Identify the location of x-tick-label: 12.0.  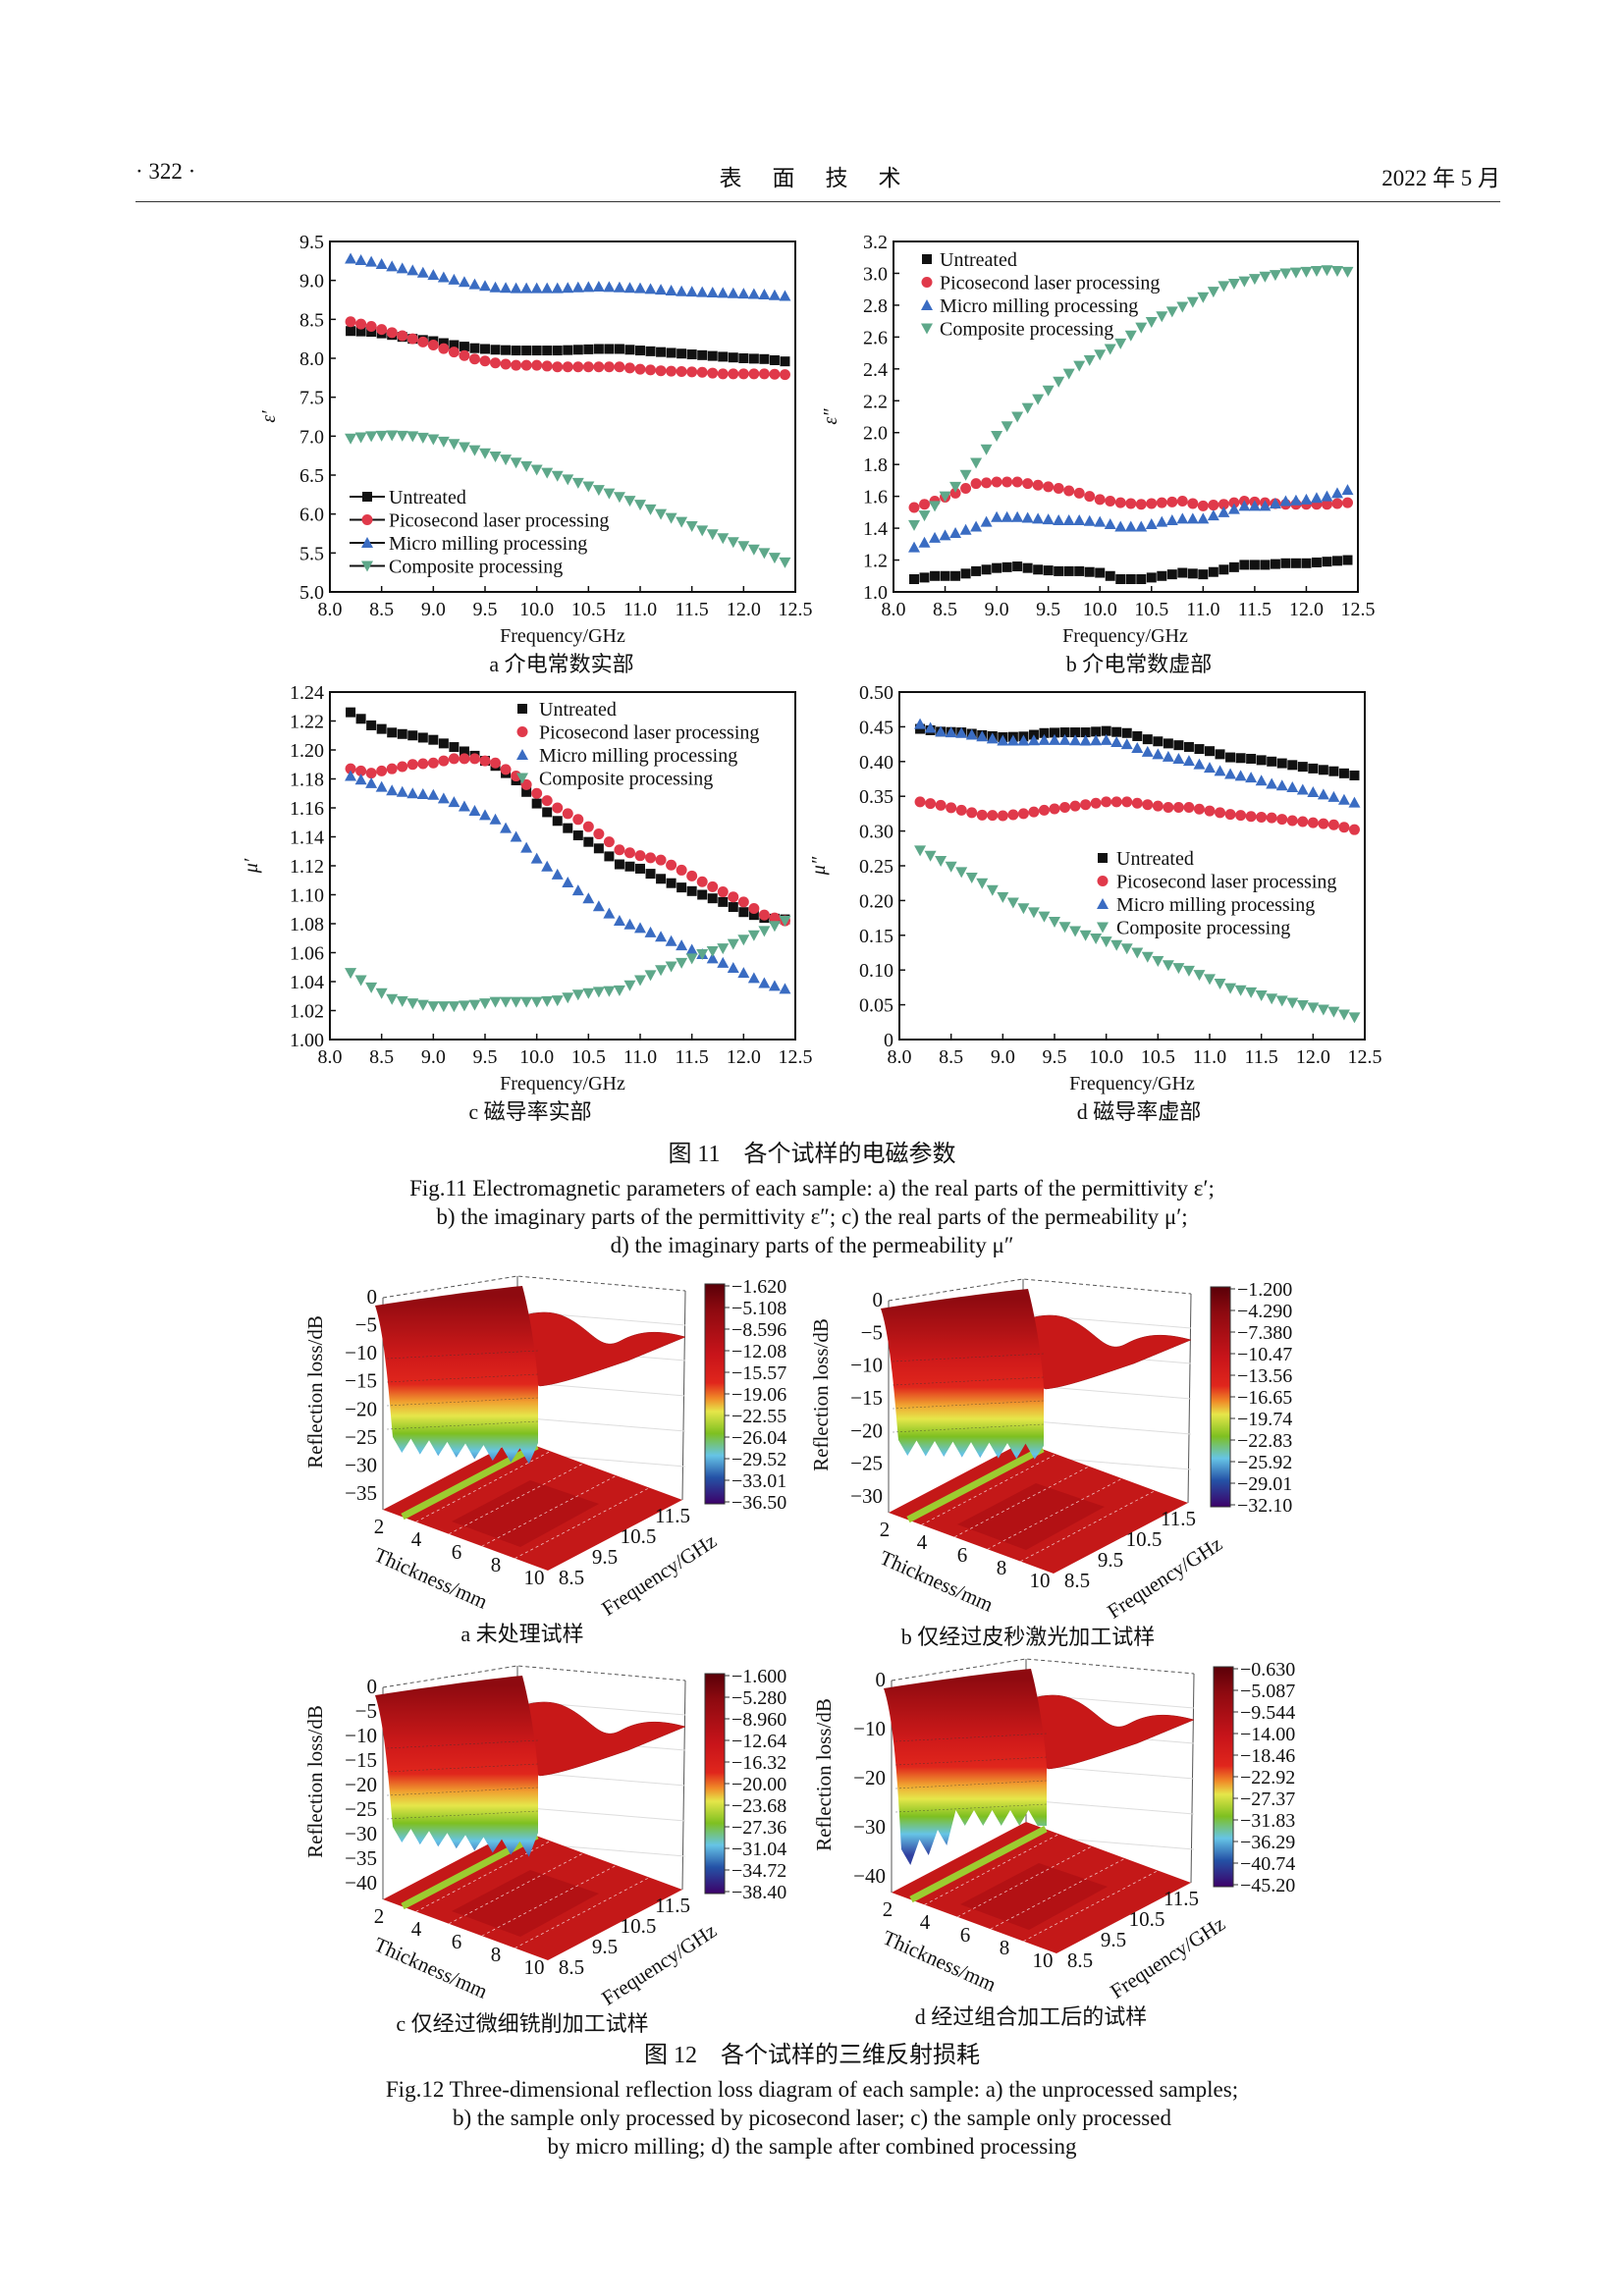
(1313, 1057).